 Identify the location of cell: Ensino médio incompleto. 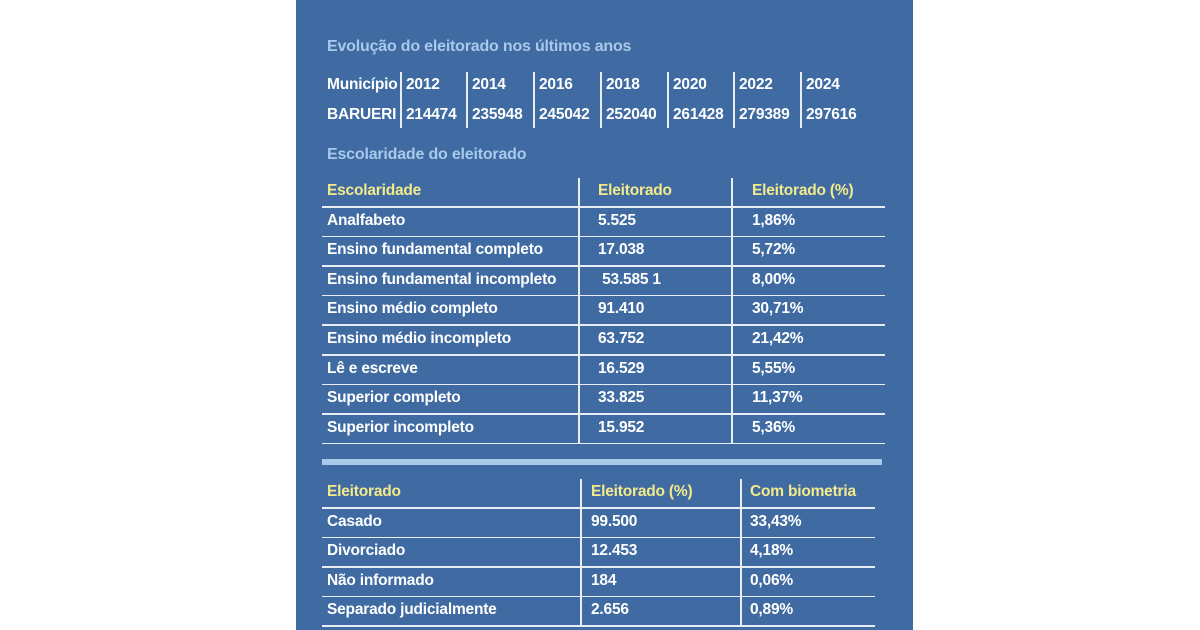
(419, 338).